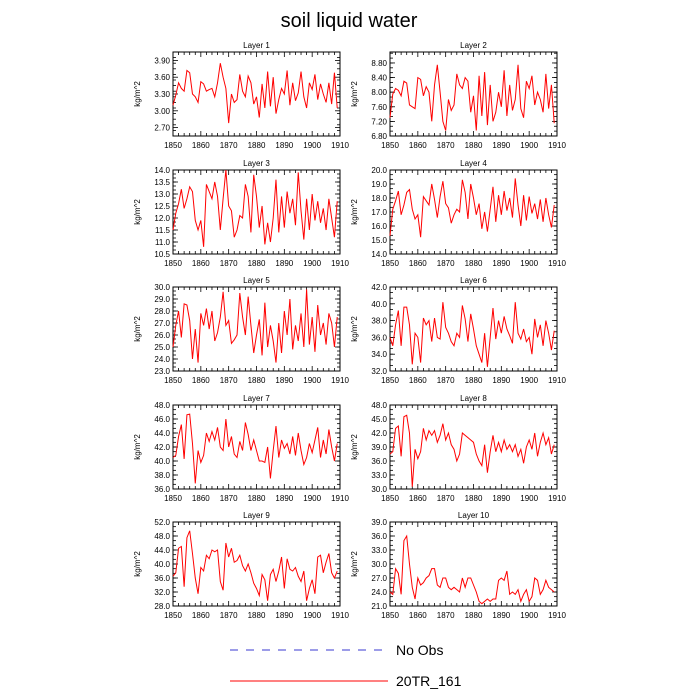 The width and height of the screenshot is (700, 700). What do you see at coordinates (162, 60) in the screenshot?
I see `y-tick-label: 3.90` at bounding box center [162, 60].